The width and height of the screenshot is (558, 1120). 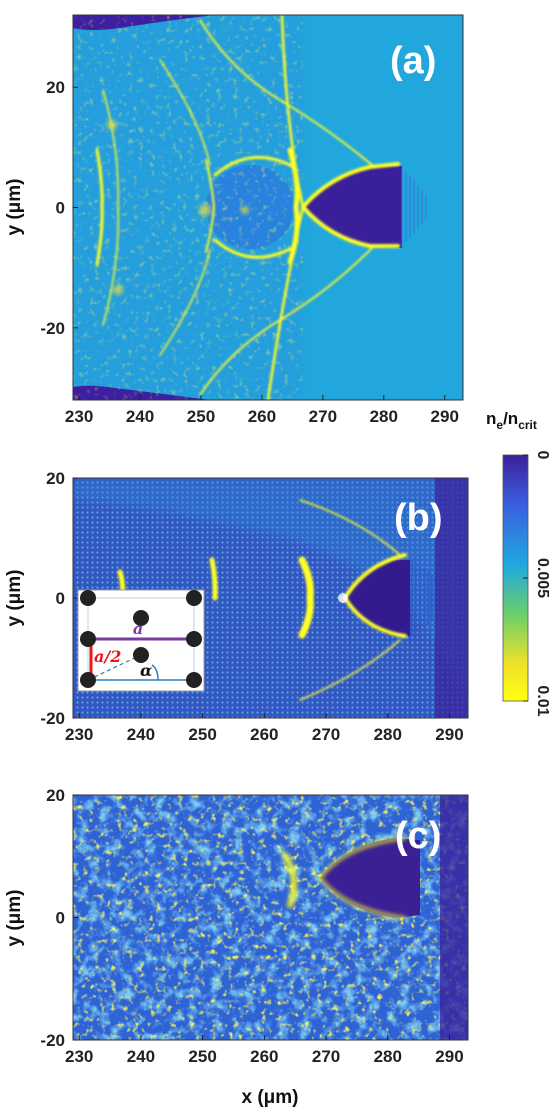 I want to click on colorbar: ne/ncrit 0 0.005 0.01, so click(x=518, y=563).